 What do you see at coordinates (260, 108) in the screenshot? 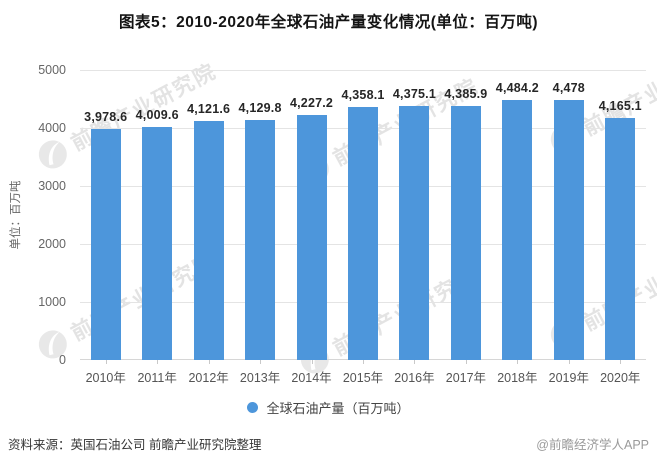
I see `bar-value-label: 4,129.8` at bounding box center [260, 108].